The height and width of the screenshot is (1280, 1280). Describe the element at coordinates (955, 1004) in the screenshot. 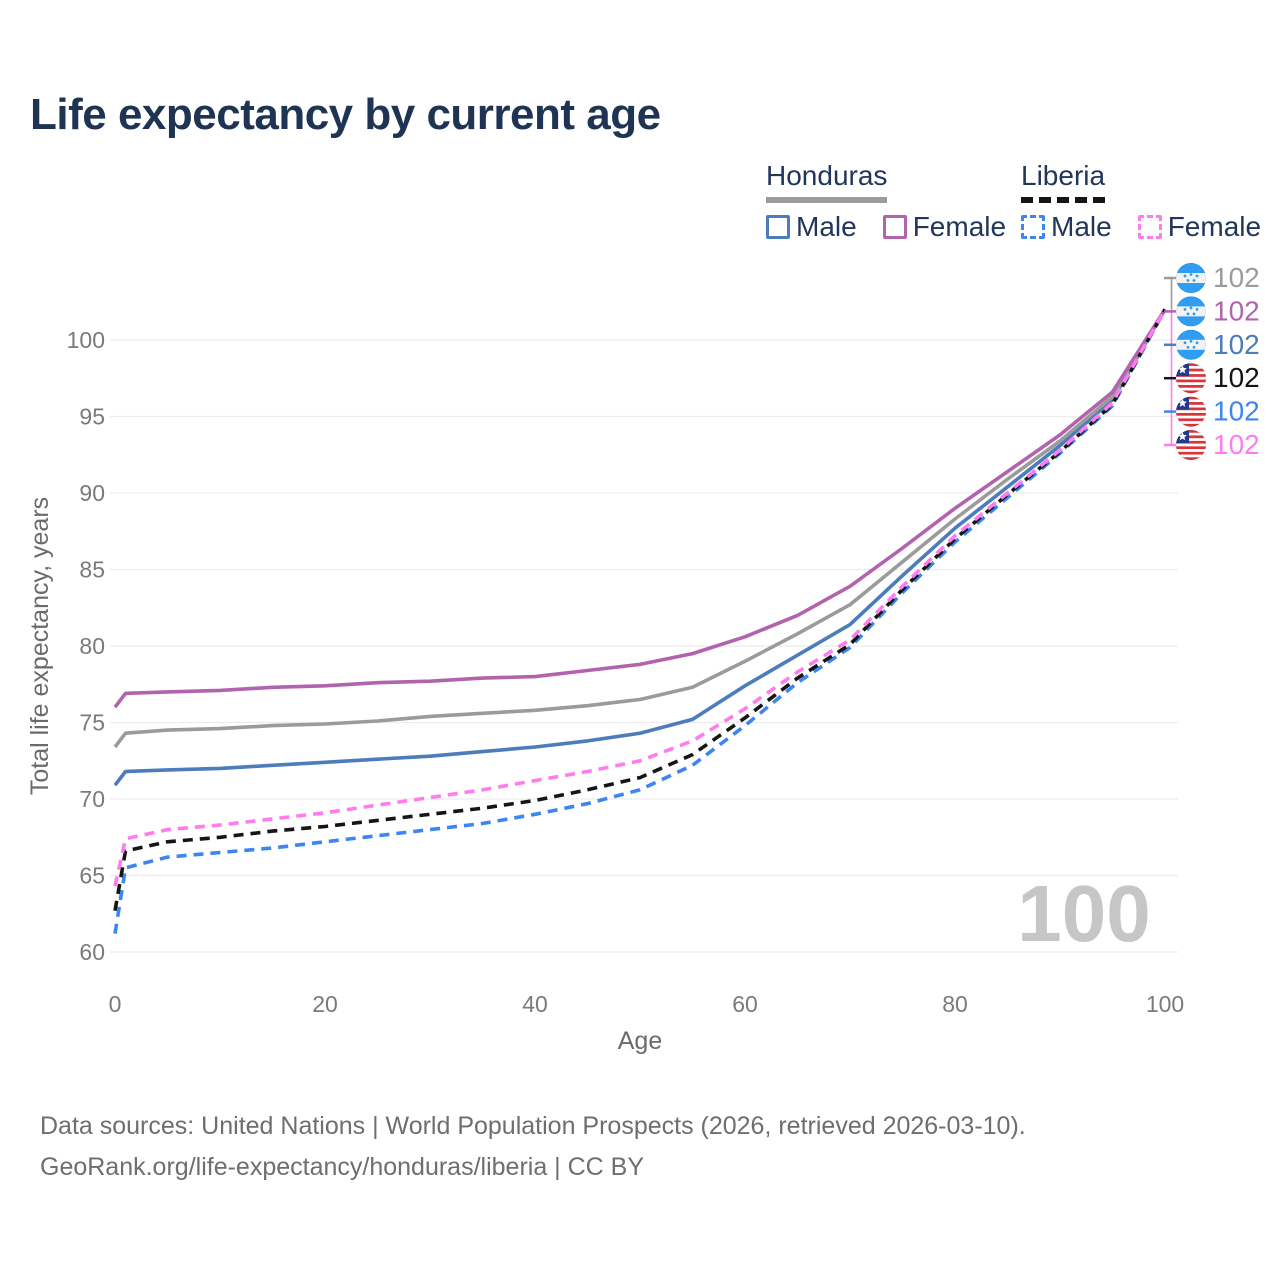

I see `x-tick-label: 80` at that location.